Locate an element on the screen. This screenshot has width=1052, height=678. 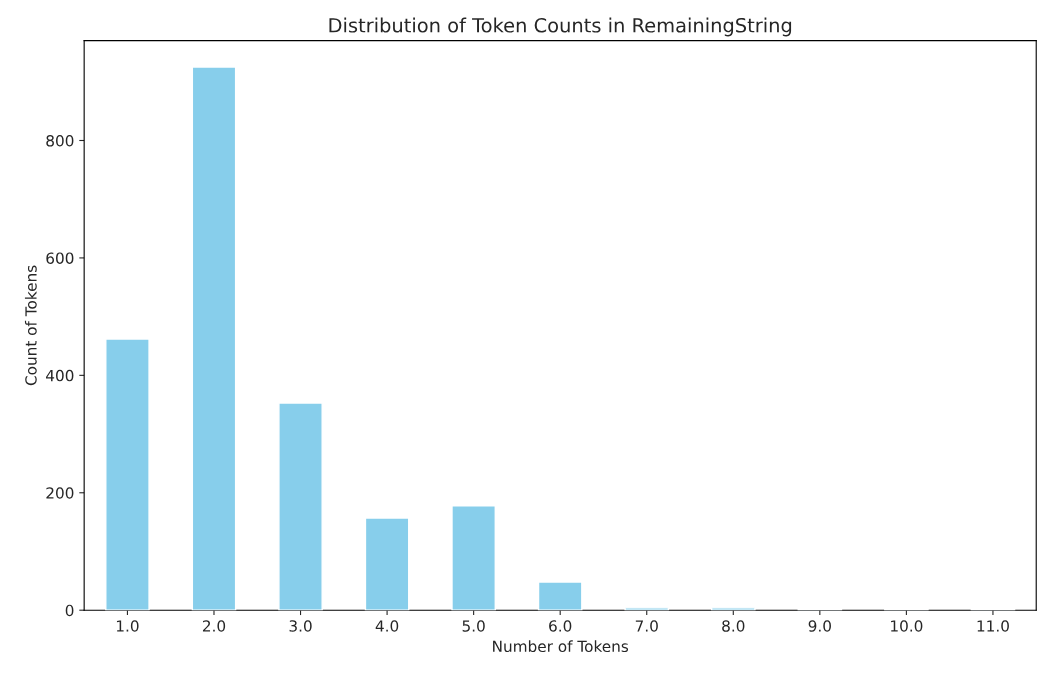
x-tick-label: 8.0 is located at coordinates (733, 626).